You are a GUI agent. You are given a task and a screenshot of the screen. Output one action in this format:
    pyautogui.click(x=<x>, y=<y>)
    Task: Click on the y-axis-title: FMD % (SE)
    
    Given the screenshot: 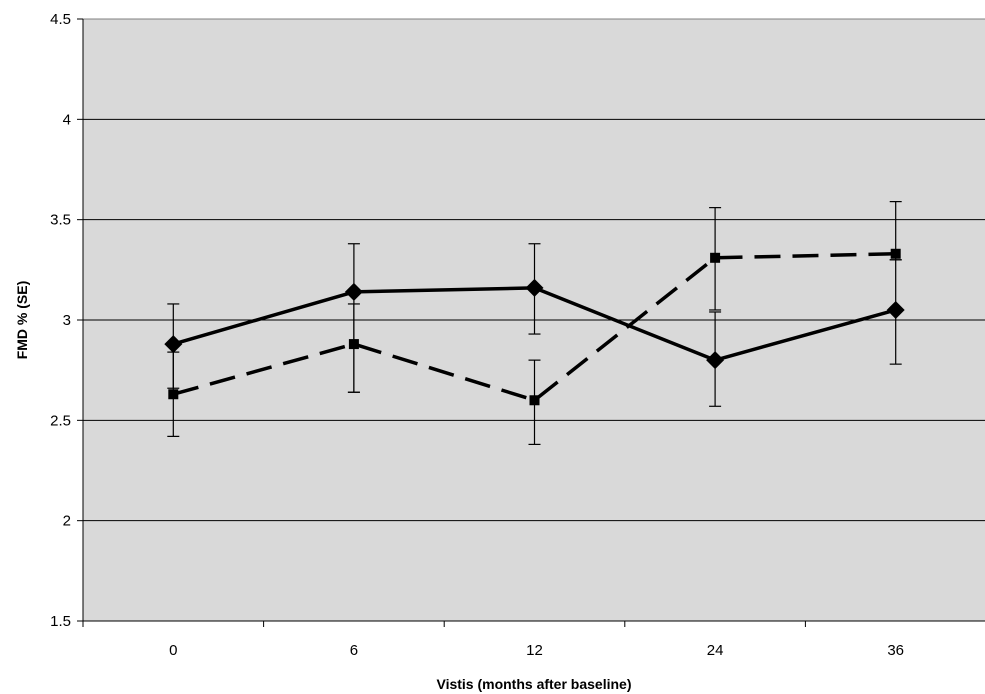 What is the action you would take?
    pyautogui.click(x=22, y=320)
    